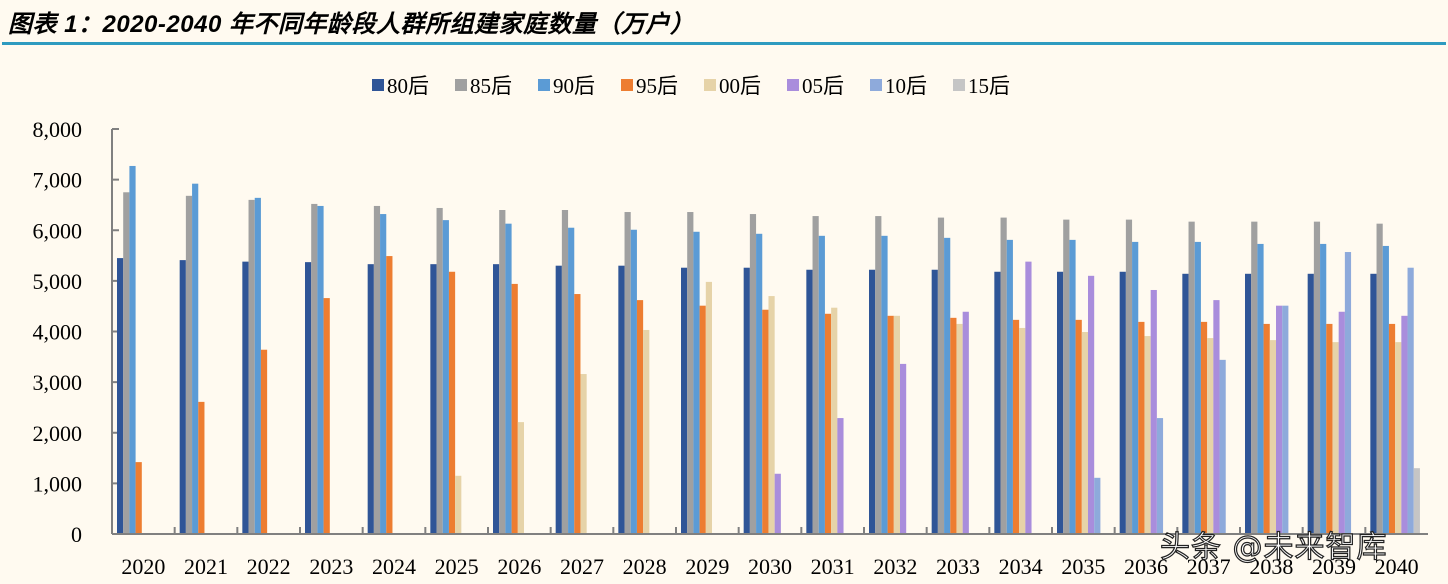 The image size is (1448, 584). I want to click on y-tick-label: 6,000, so click(58, 230).